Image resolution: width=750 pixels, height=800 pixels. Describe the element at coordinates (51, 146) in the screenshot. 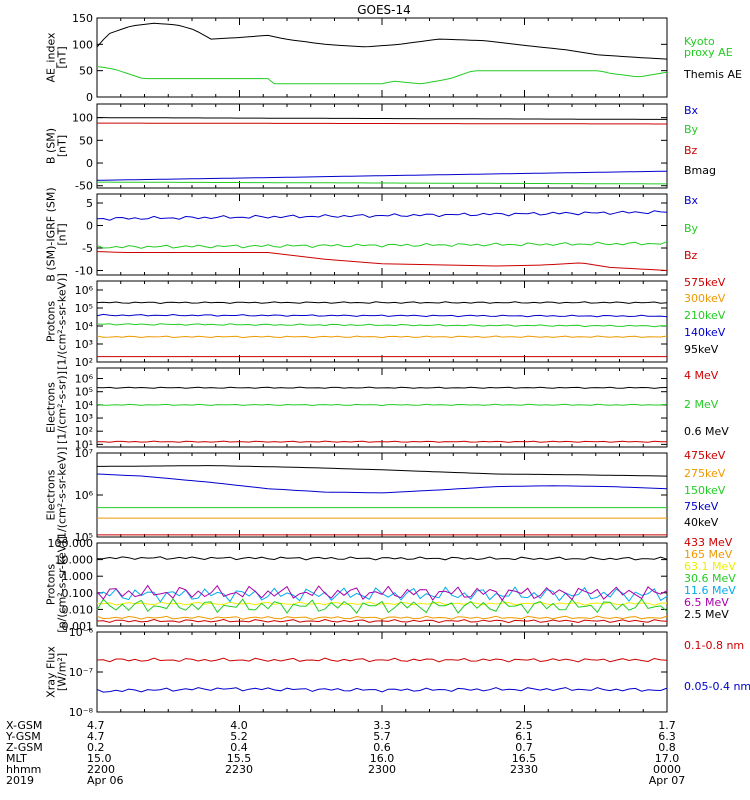

I see `y-axis-label: B (SM)` at that location.